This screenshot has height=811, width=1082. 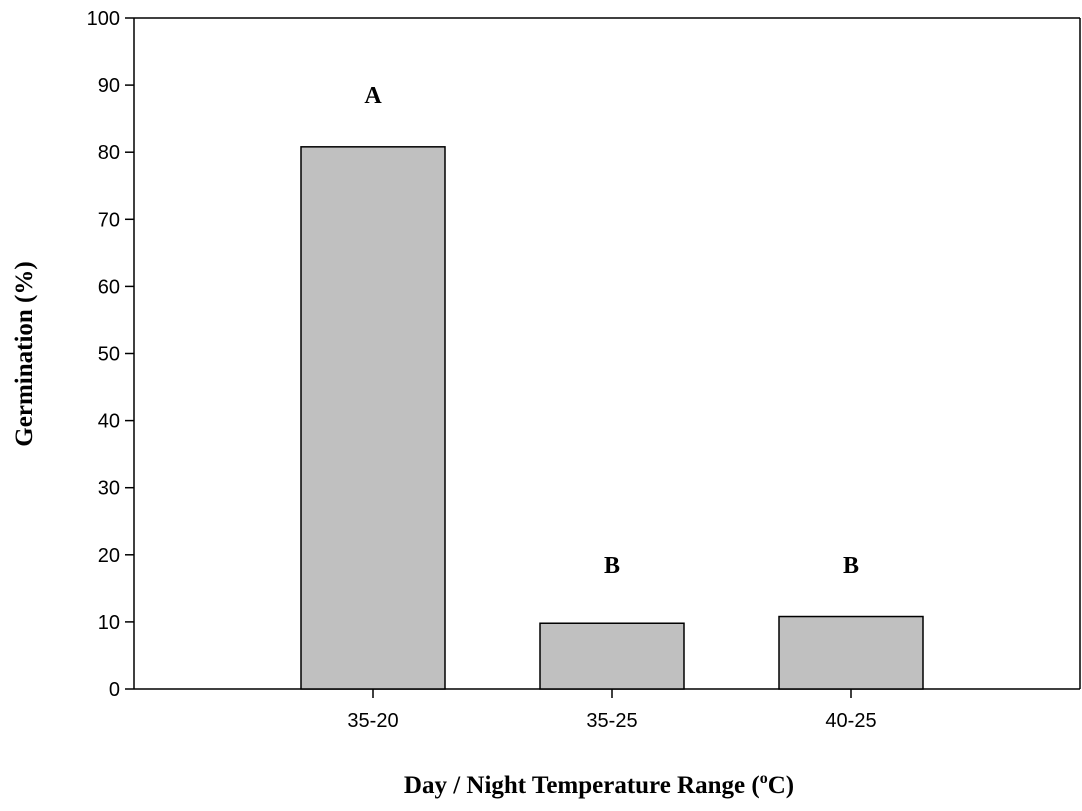 What do you see at coordinates (109, 556) in the screenshot?
I see `y-tick-label-20: 20` at bounding box center [109, 556].